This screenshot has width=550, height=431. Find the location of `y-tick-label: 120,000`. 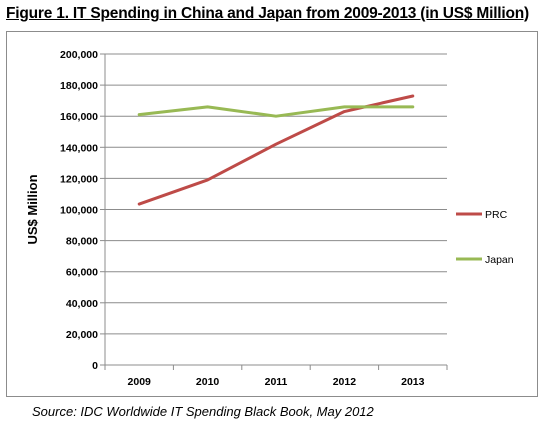

y-tick-label: 120,000 is located at coordinates (79, 179).